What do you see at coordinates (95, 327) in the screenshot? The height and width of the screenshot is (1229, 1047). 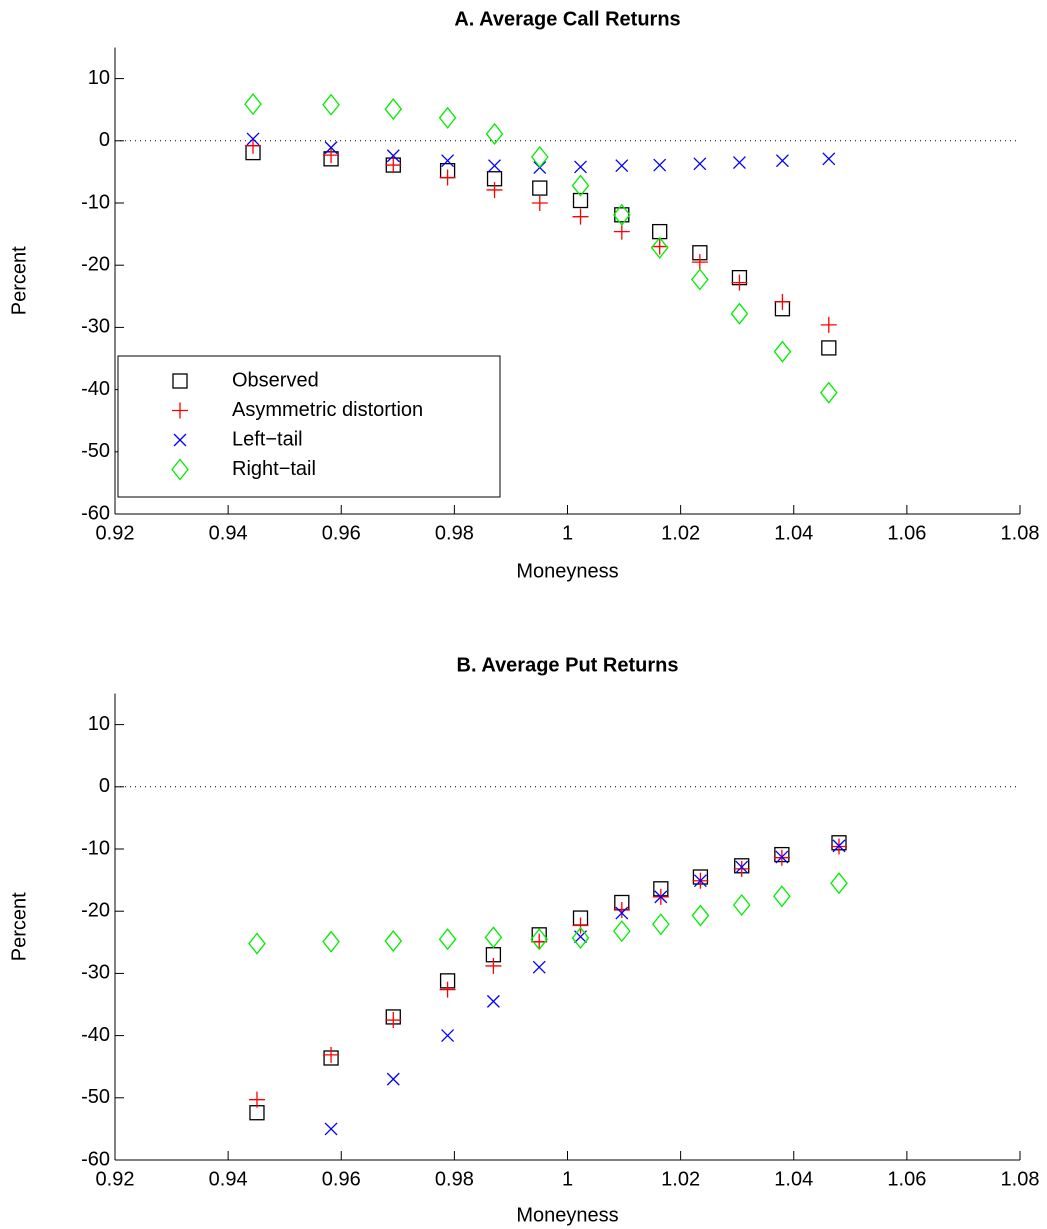 I see `y-tick-label: -30` at bounding box center [95, 327].